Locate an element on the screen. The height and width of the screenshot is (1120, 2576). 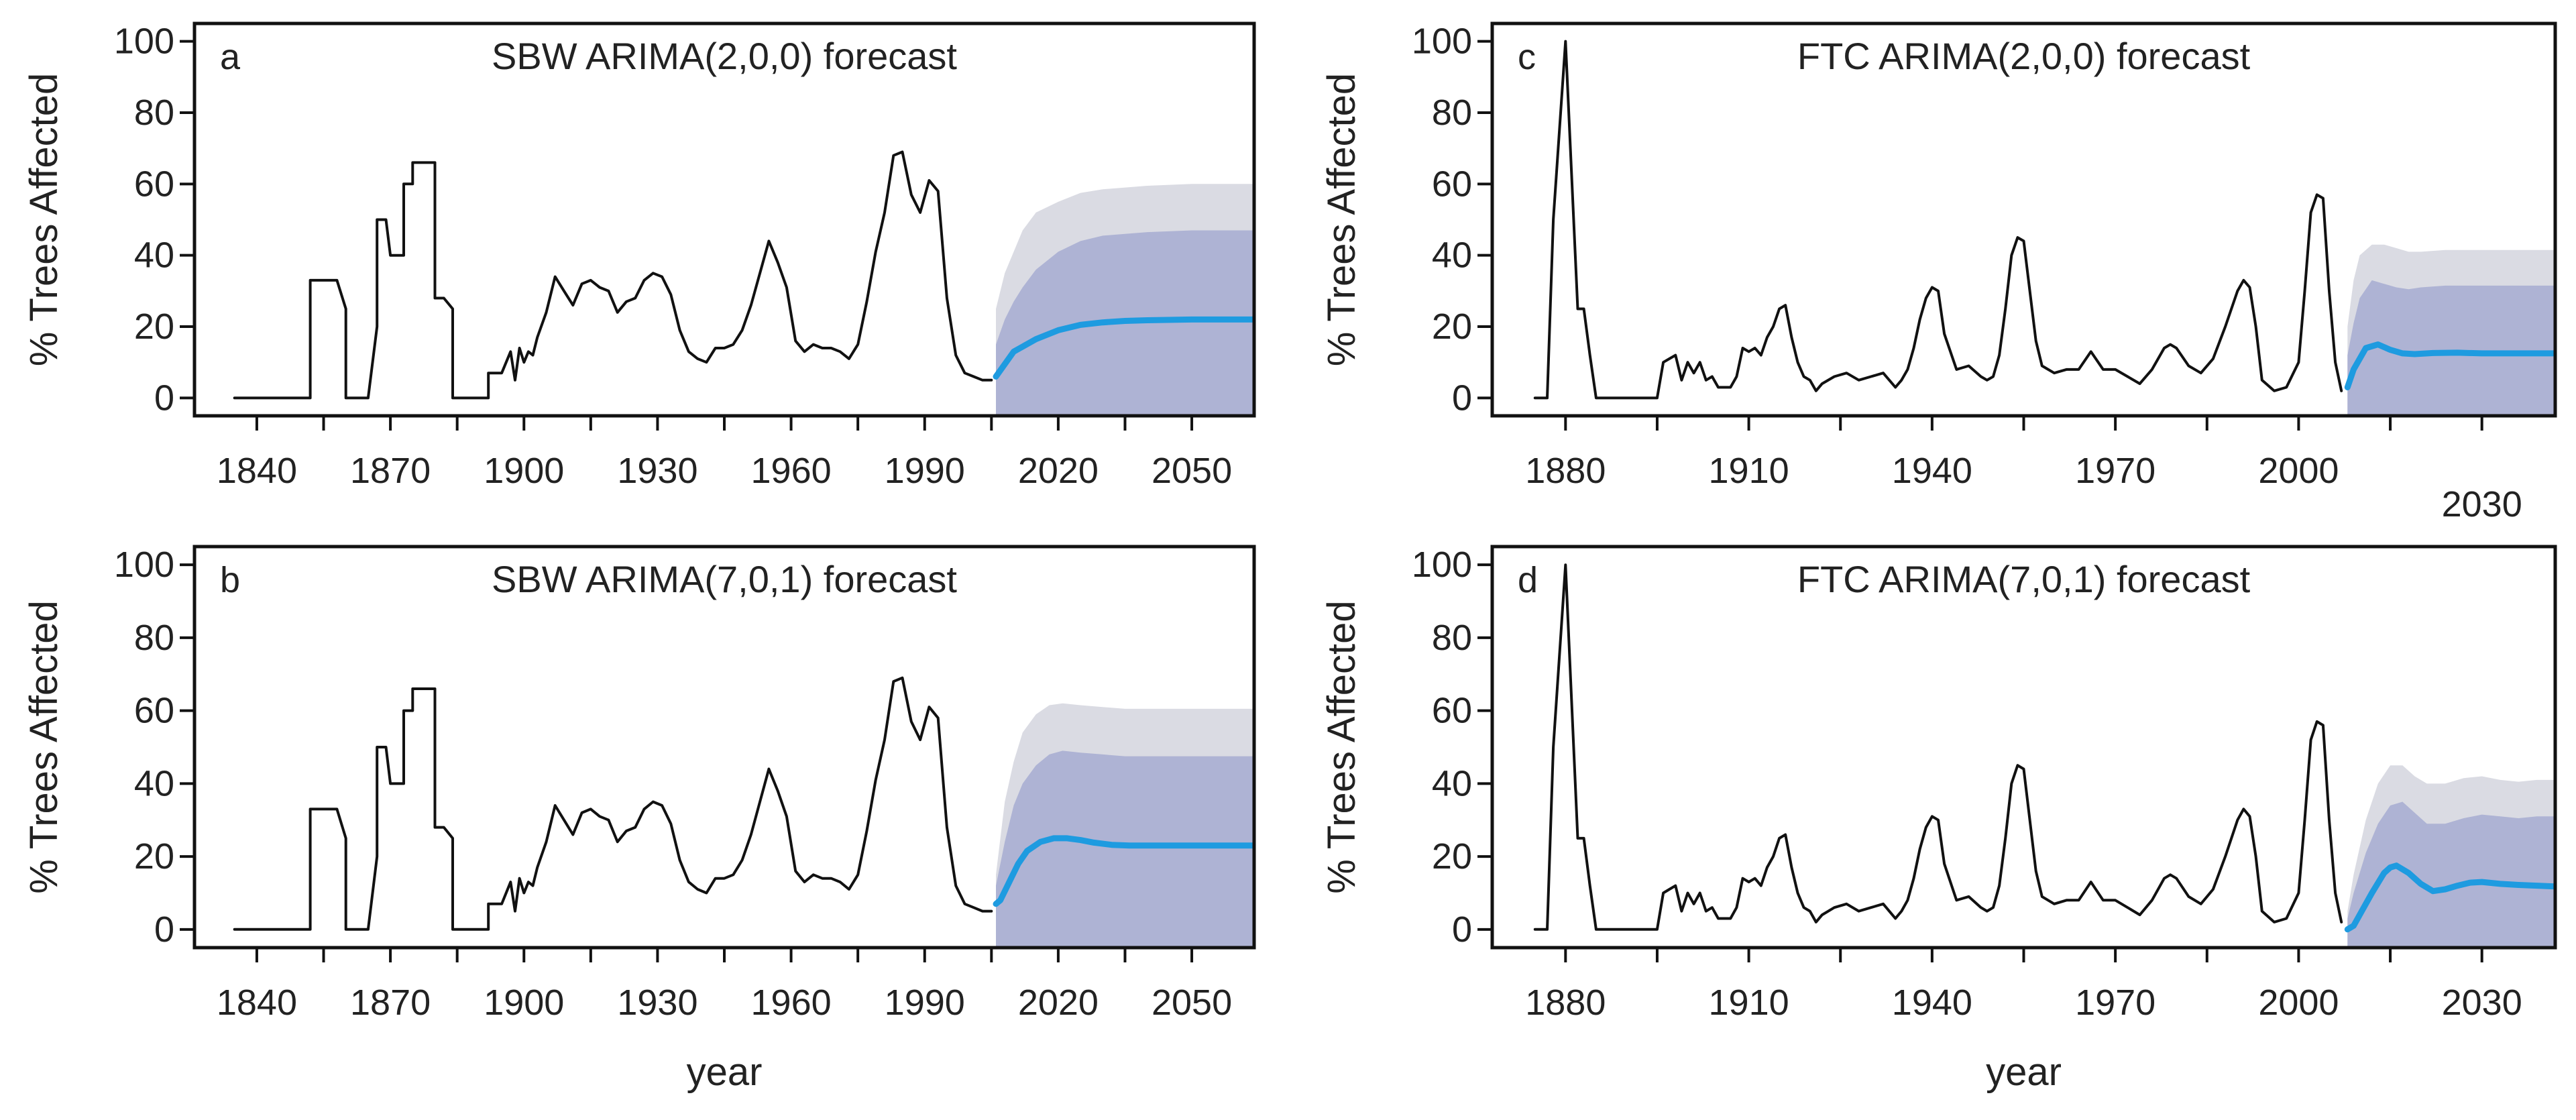
x-tick-label-b: 2050 is located at coordinates (1192, 1003).